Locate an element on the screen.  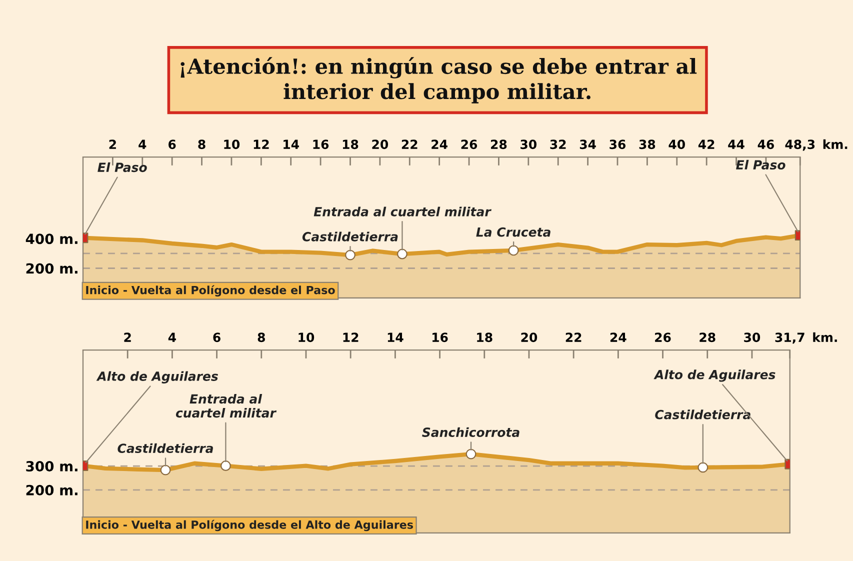
annotation: La Cruceta is located at coordinates (513, 232).